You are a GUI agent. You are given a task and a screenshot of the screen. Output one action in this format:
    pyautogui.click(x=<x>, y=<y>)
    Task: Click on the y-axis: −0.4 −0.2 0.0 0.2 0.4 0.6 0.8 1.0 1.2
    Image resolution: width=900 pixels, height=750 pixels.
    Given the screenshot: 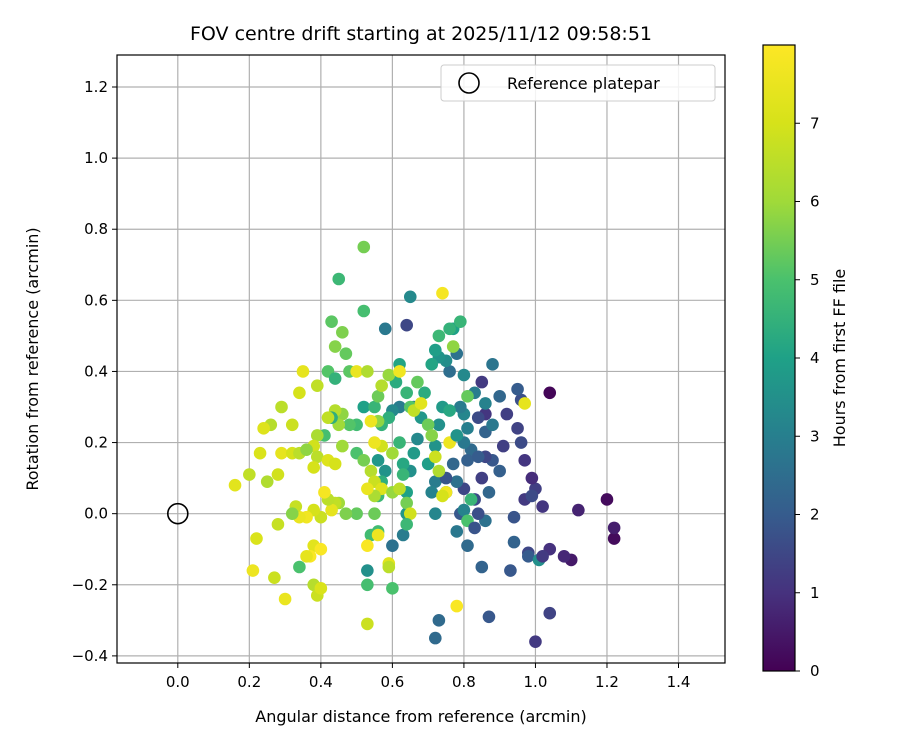 What is the action you would take?
    pyautogui.click(x=94, y=371)
    